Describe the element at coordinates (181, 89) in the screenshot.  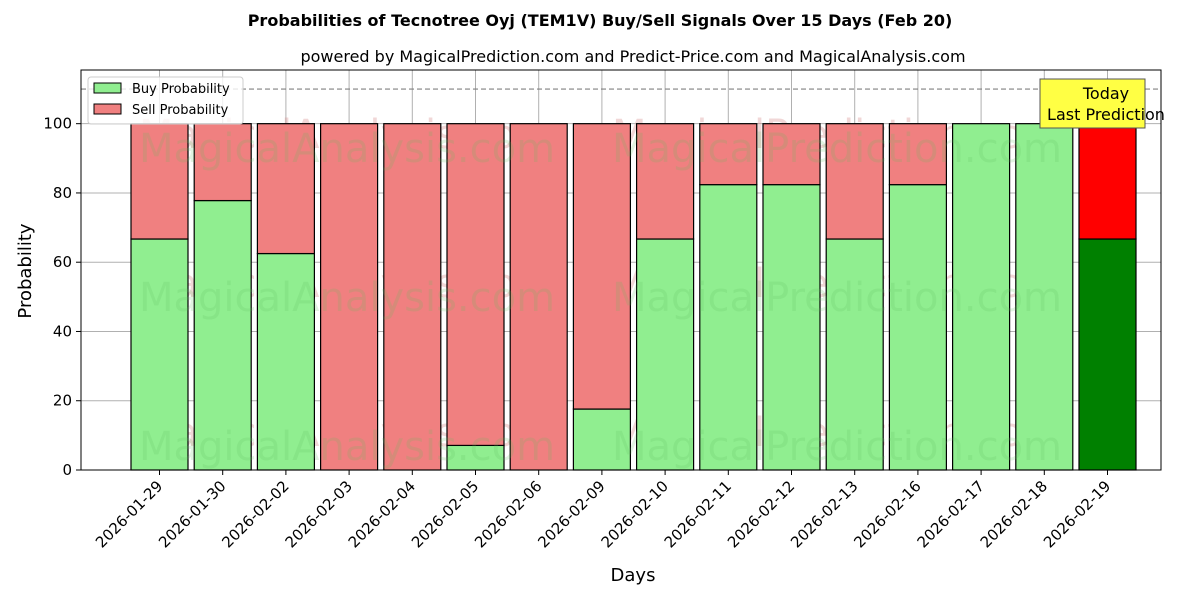
I see `legend-buy-label: Buy Probability` at that location.